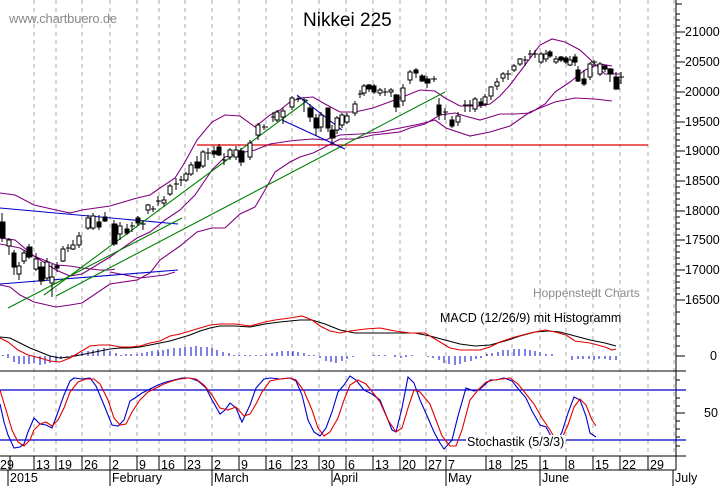  What do you see at coordinates (711, 413) in the screenshot?
I see `stoch-50-tick: 50` at bounding box center [711, 413].